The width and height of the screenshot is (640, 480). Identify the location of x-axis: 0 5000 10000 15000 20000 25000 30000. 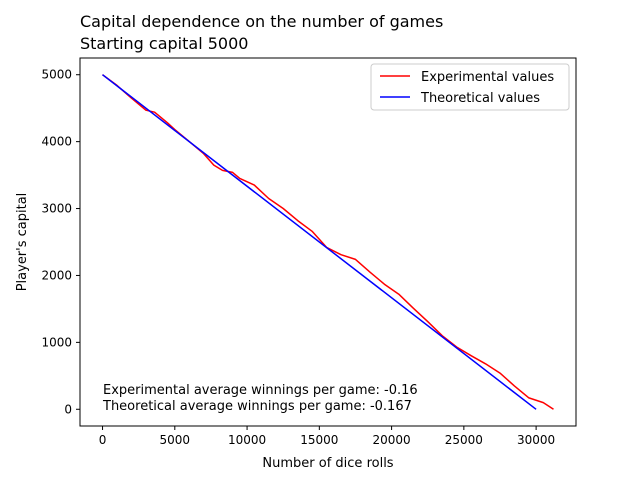
(327, 436).